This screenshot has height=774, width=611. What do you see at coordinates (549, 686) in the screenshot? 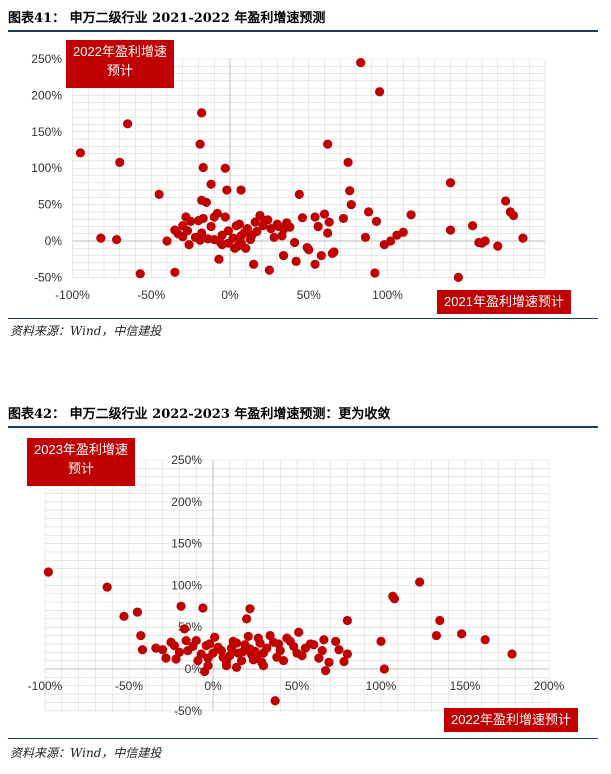
I see `x-tick-label: 200%` at bounding box center [549, 686].